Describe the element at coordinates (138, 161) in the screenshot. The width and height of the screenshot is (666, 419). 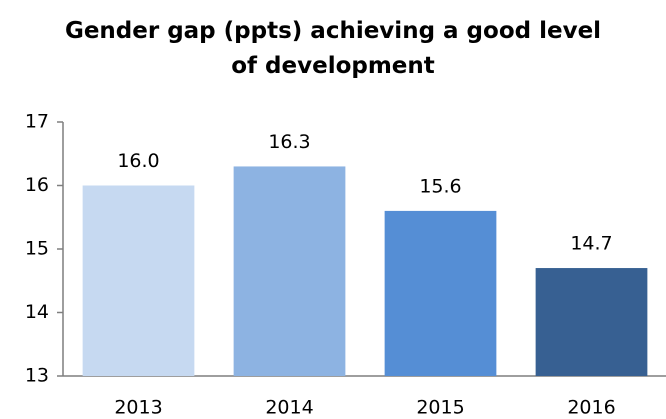
I see `data-label: 16.0` at that location.